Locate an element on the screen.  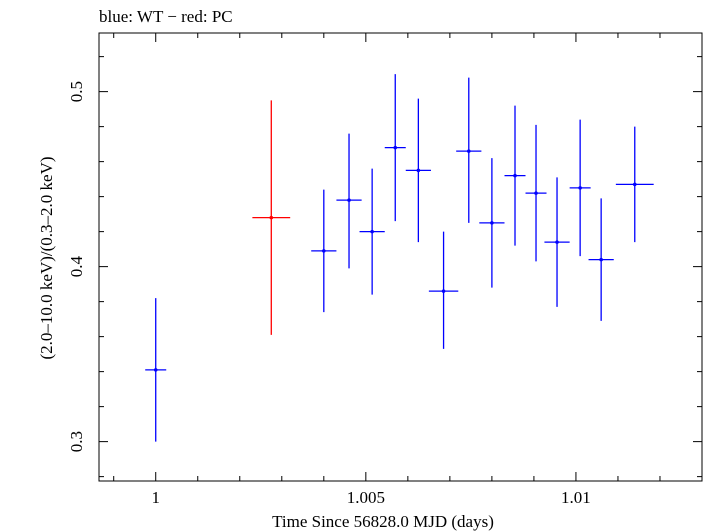
x-tick-label: 1.005 is located at coordinates (366, 497).